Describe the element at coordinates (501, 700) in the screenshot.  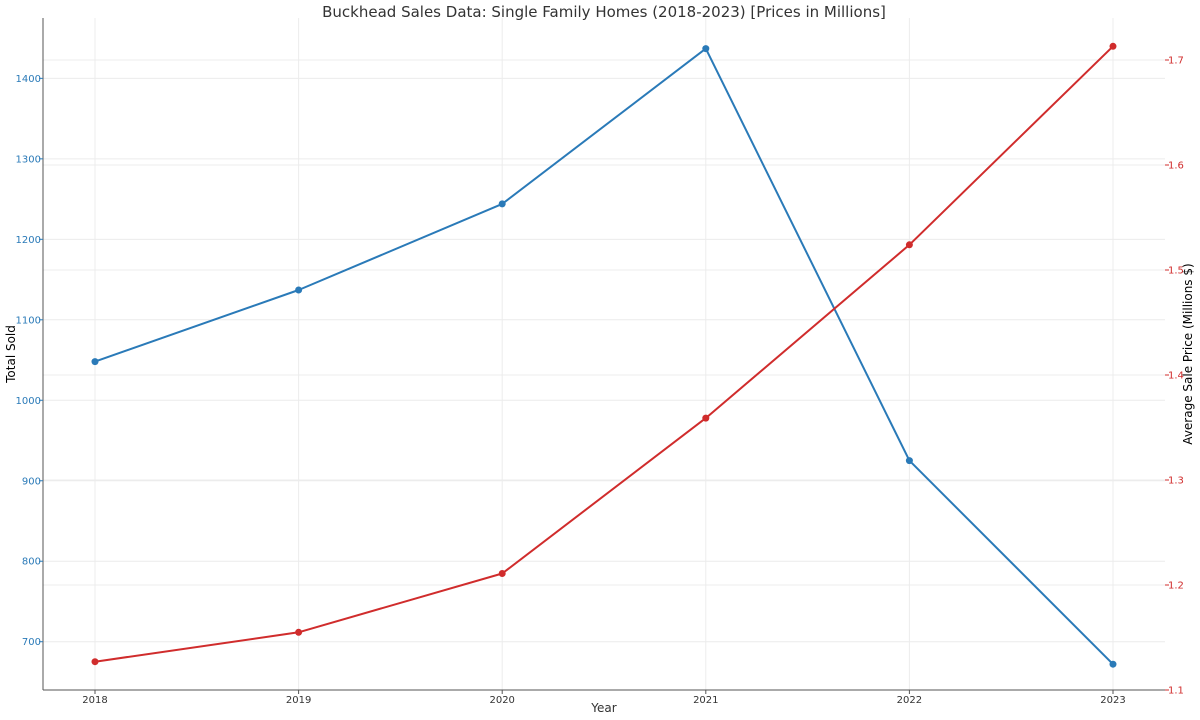
I see `x-tick-label: 2020` at that location.